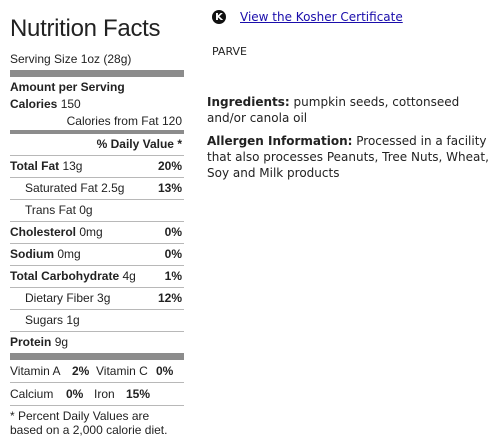 This screenshot has width=500, height=437. Describe the element at coordinates (34, 104) in the screenshot. I see `calories-label: Calories` at that location.